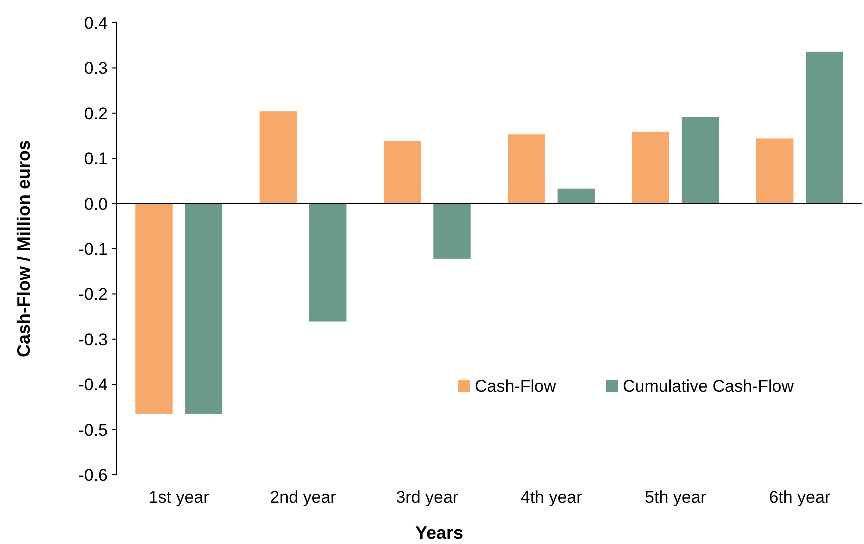  What do you see at coordinates (24, 249) in the screenshot?
I see `y-axis-title: Cash-Flow / Million euros` at bounding box center [24, 249].